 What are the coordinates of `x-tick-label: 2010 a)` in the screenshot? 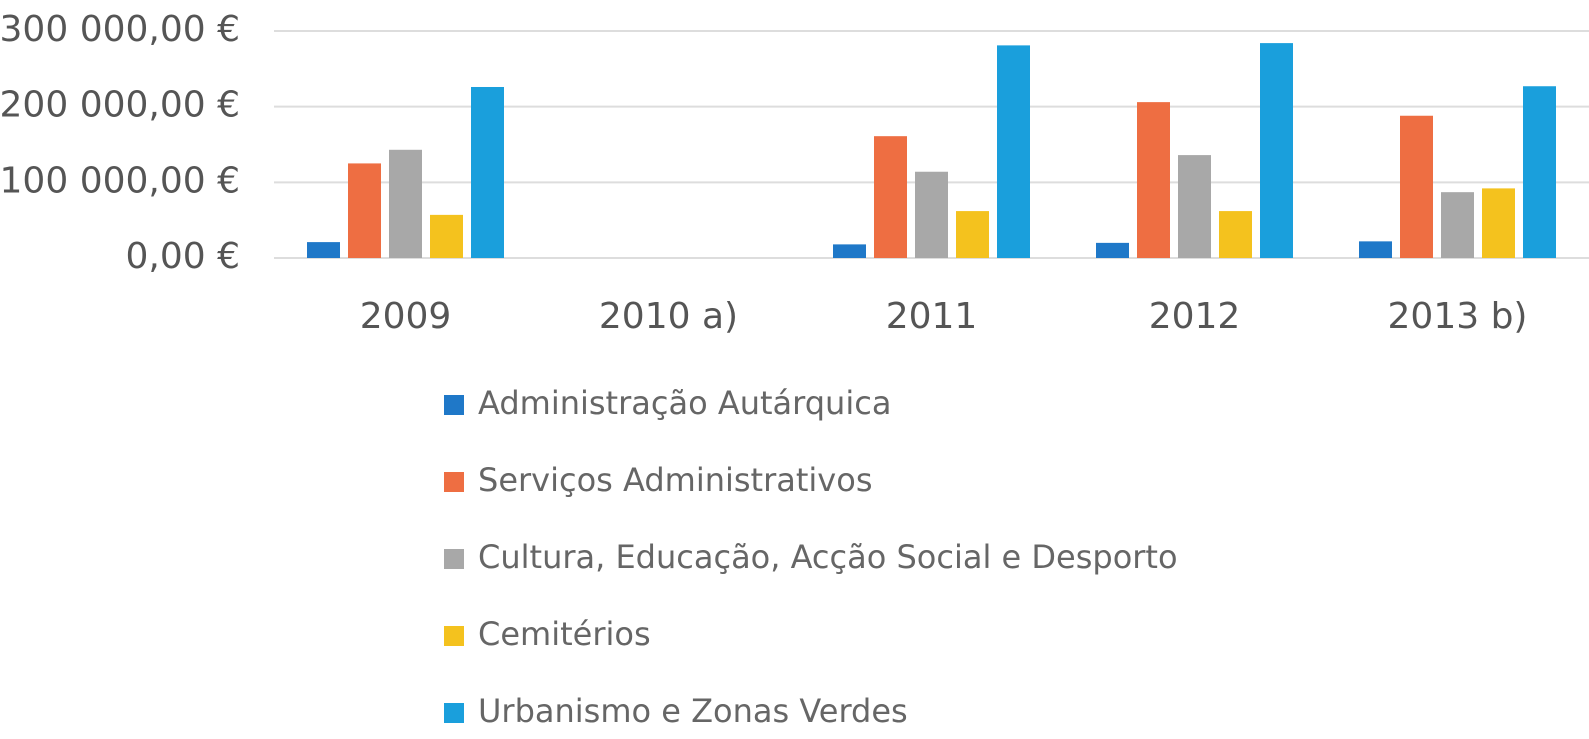 It's located at (668, 316).